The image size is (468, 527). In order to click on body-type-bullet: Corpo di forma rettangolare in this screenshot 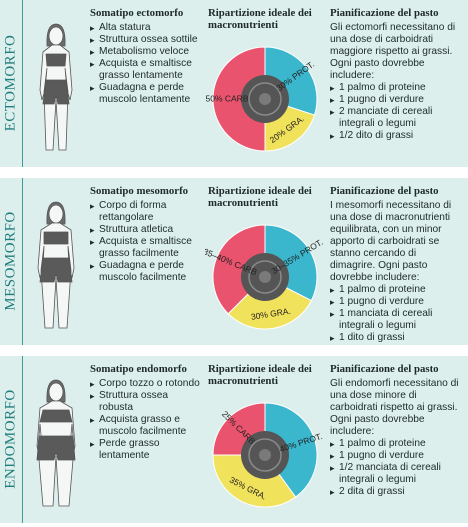, I will do `click(147, 212)`.